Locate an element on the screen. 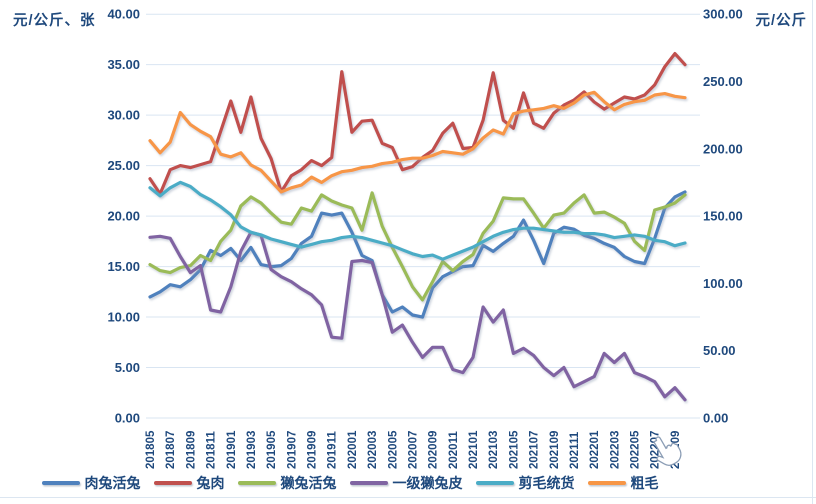 Image resolution: width=816 pixels, height=504 pixels. x-axis-tick: 202107 is located at coordinates (535, 450).